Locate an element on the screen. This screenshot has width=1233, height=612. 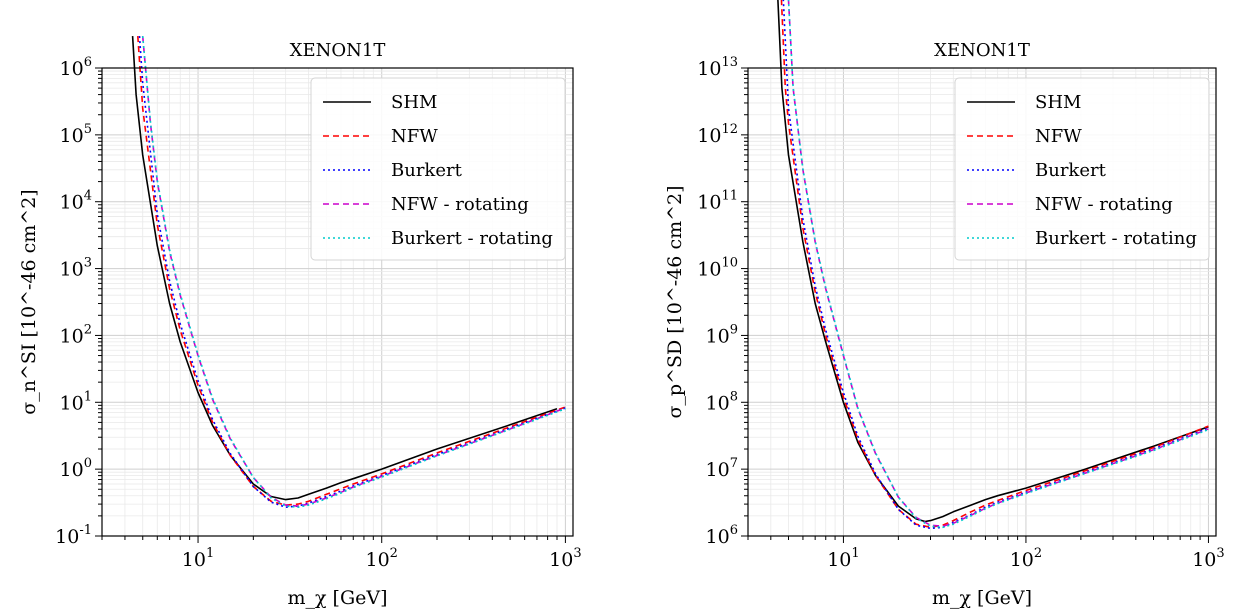
y-tick-label: 10⁻¹ is located at coordinates (73, 535).